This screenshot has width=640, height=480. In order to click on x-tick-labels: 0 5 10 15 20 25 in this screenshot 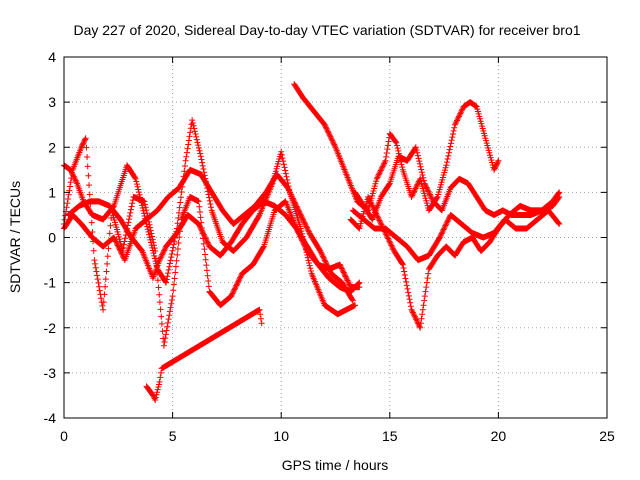, I will do `click(337, 436)`.